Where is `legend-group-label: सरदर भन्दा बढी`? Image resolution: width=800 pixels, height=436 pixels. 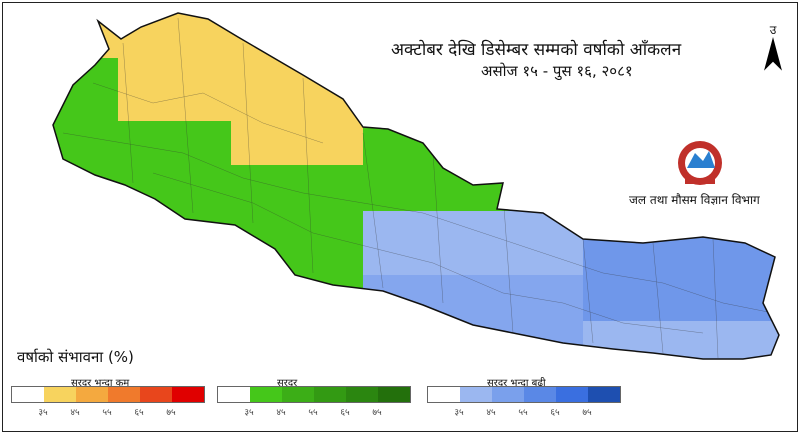 legend-group-label: सरदर भन्दा बढी is located at coordinates (516, 383).